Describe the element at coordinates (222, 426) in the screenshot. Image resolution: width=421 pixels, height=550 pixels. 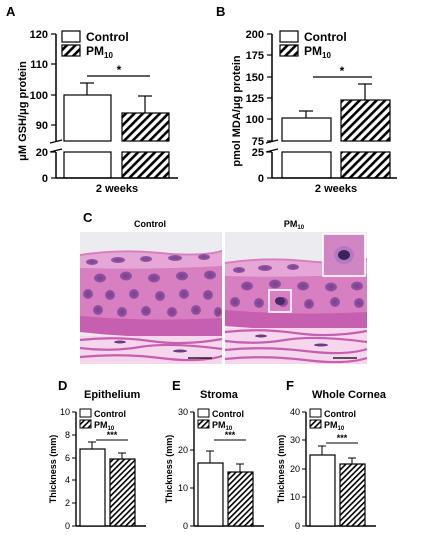
I see `legend-label-pm10-e: PM10` at that location.